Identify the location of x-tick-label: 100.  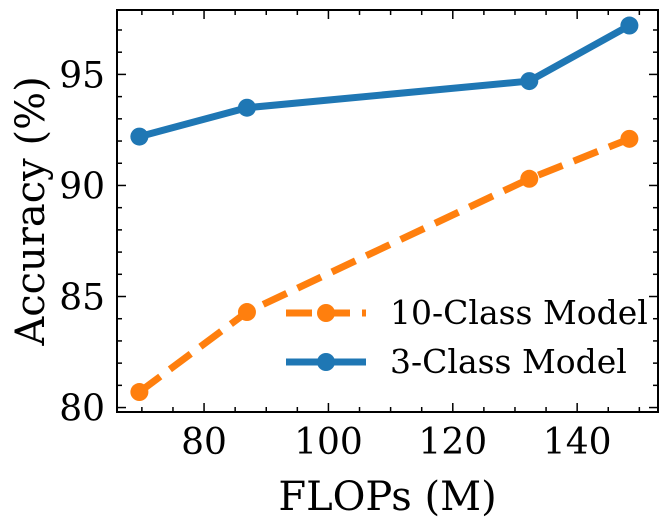
(328, 442).